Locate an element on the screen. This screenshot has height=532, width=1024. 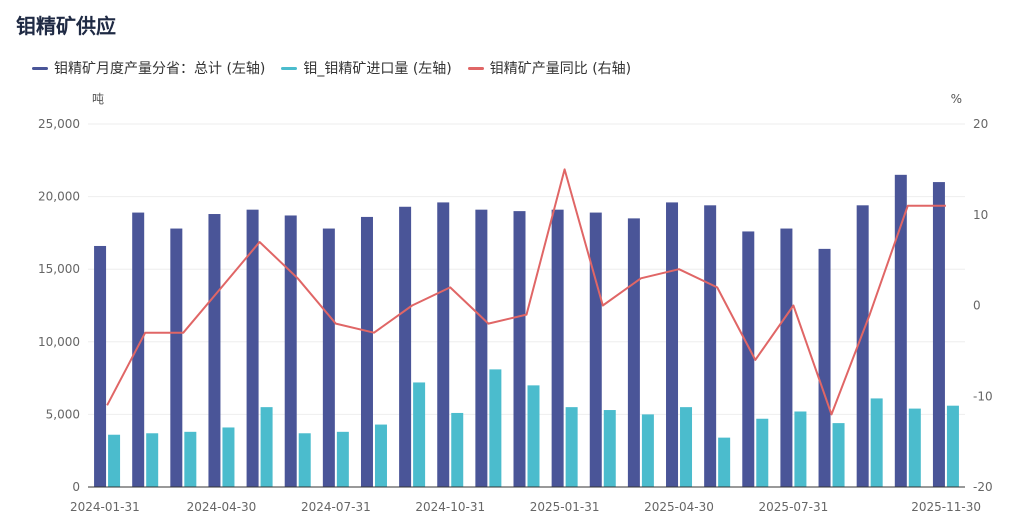
legend-item-imports: 钼_钼精矿进口量 (左轴) is located at coordinates (366, 68).